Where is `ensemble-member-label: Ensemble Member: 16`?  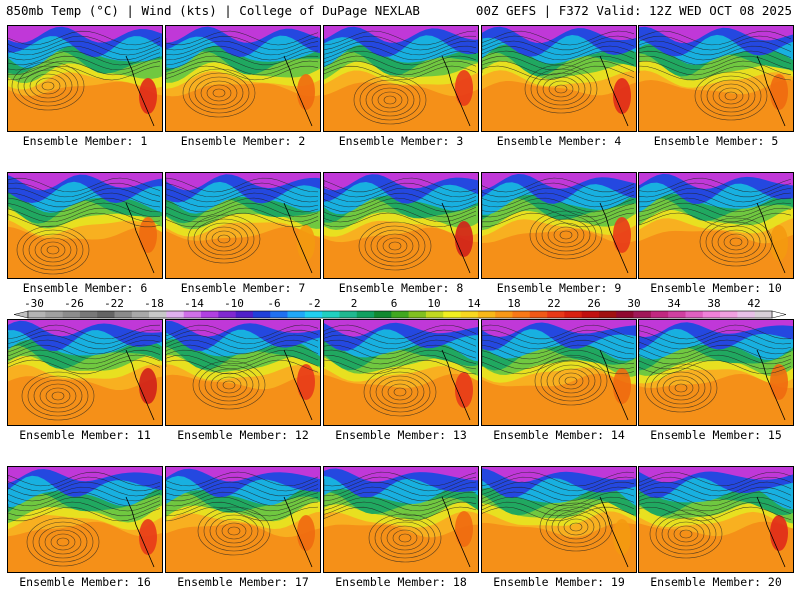
ensemble-member-label: Ensemble Member: 16 is located at coordinates (85, 582).